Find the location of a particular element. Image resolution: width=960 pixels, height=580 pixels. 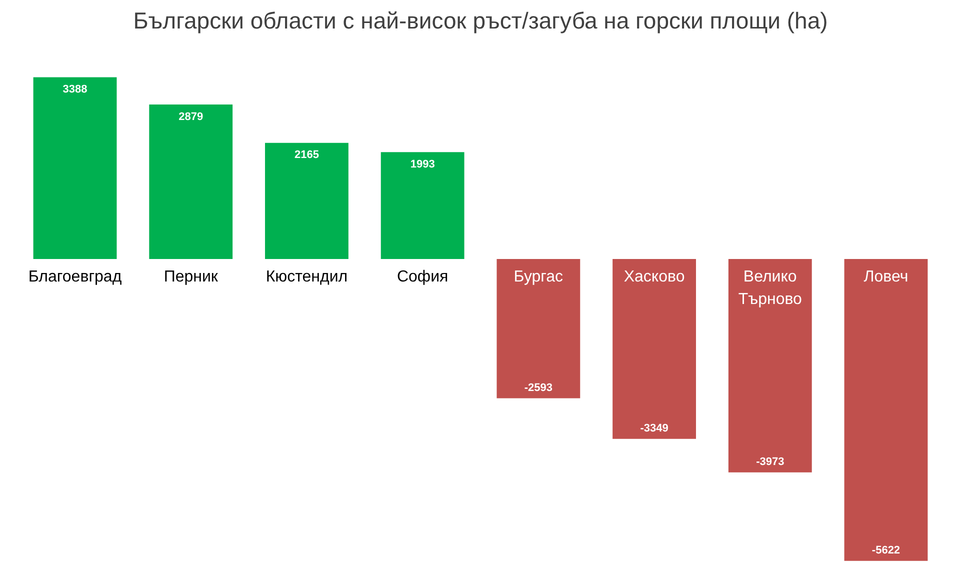

data-label: -2593 is located at coordinates (538, 388).